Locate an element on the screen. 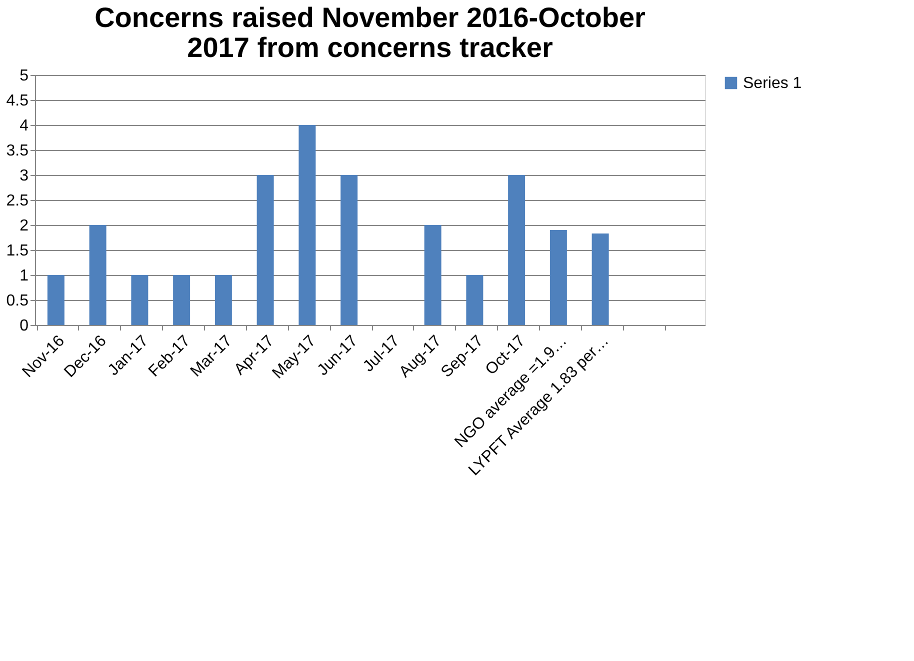 This screenshot has width=914, height=661. y-tick-label: 0.5 is located at coordinates (17, 301).